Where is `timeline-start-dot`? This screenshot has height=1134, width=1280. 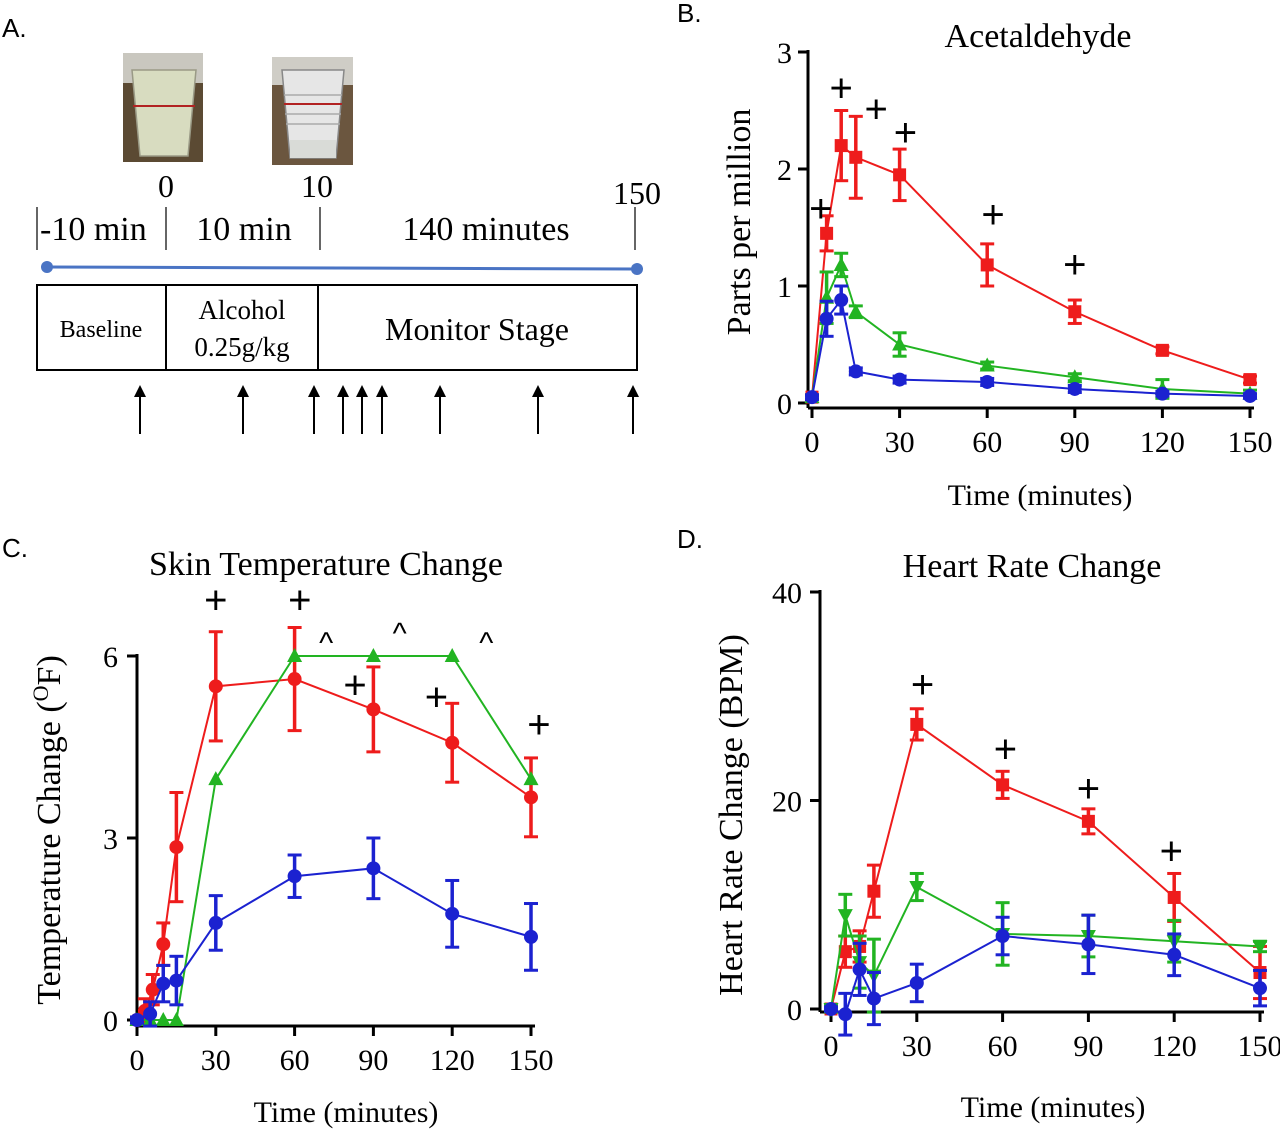 timeline-start-dot is located at coordinates (47, 267).